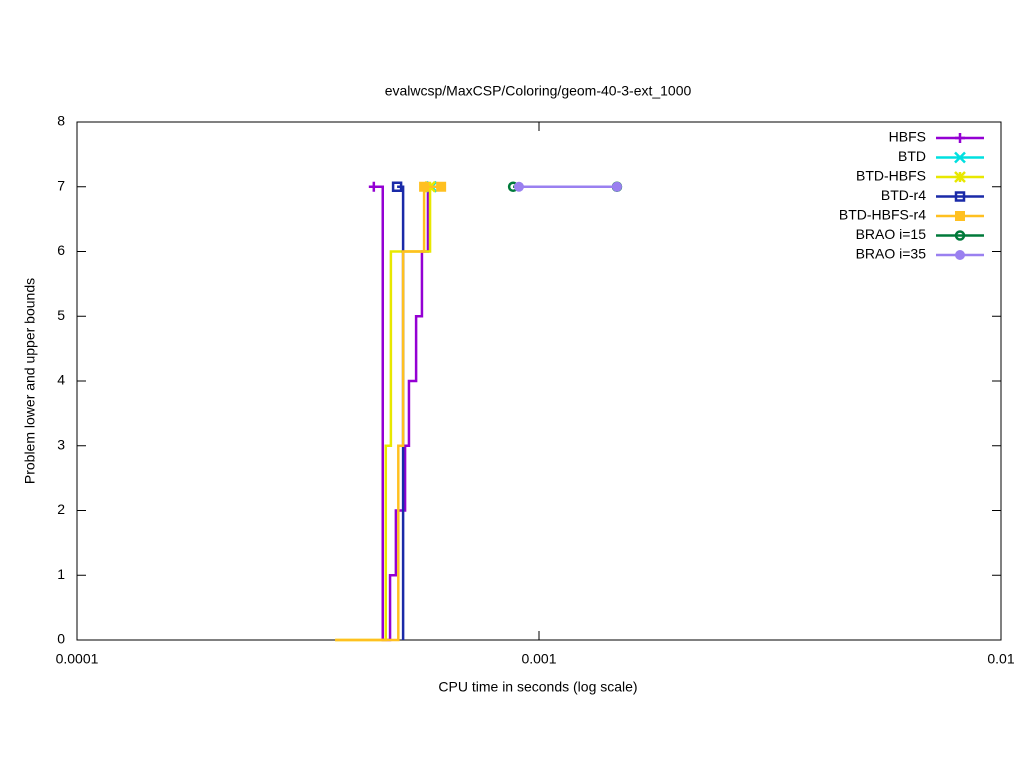 The width and height of the screenshot is (1024, 768). I want to click on legend-item: BTD-HBFS-r4, so click(911, 215).